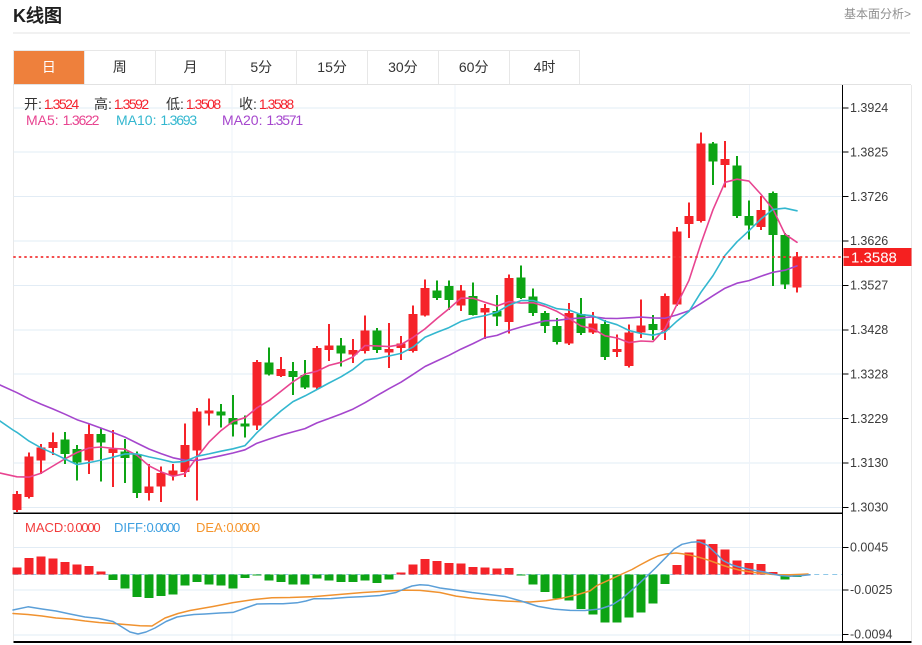  What do you see at coordinates (869, 508) in the screenshot?
I see `svg-text: 1.3030` at bounding box center [869, 508].